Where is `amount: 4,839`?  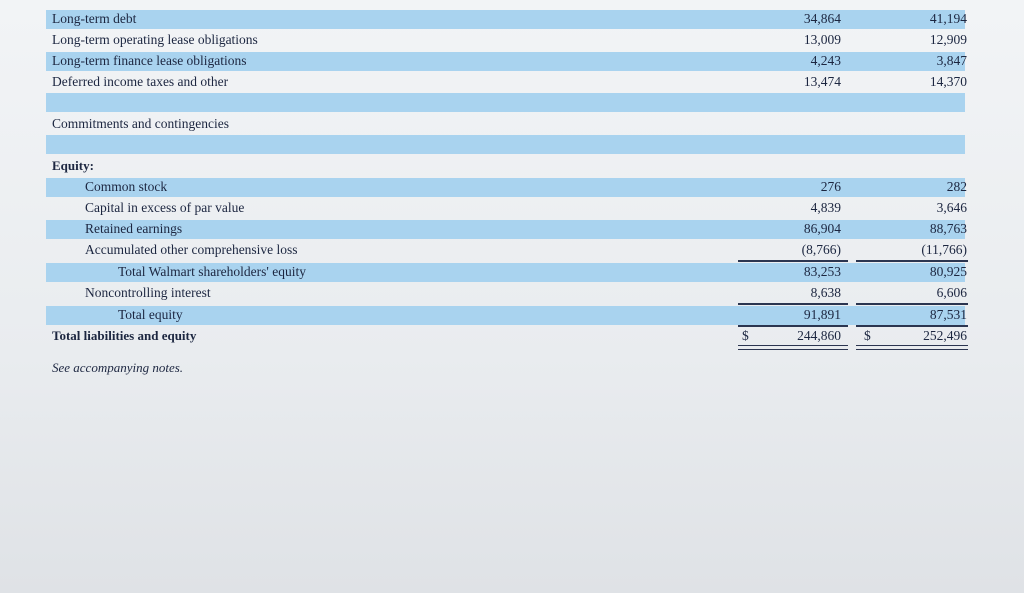
amount: 4,839 is located at coordinates (825, 207).